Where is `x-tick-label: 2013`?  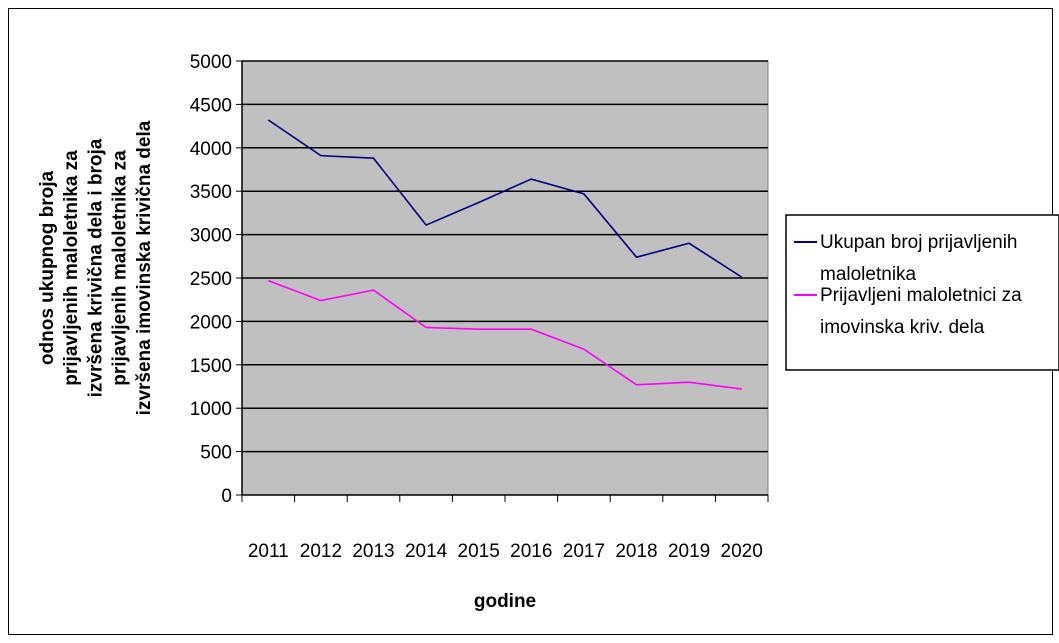 x-tick-label: 2013 is located at coordinates (373, 551).